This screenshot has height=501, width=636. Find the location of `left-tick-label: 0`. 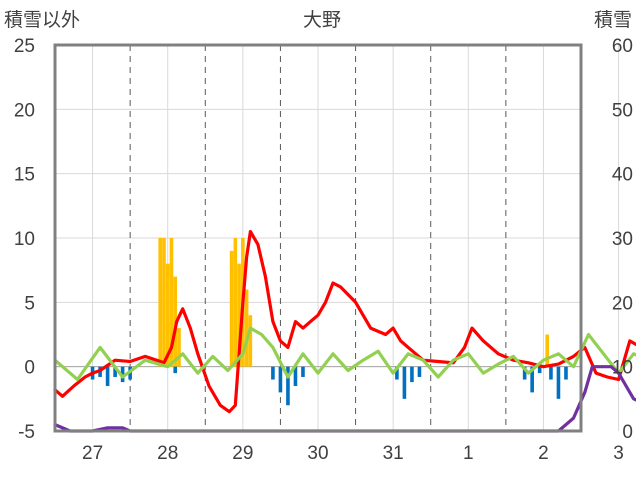

left-tick-label: 0 is located at coordinates (29, 368).